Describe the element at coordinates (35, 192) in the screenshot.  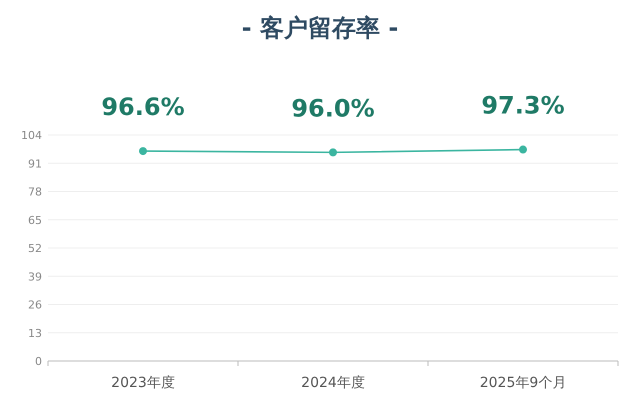
I see `y-tick-label: 78` at that location.